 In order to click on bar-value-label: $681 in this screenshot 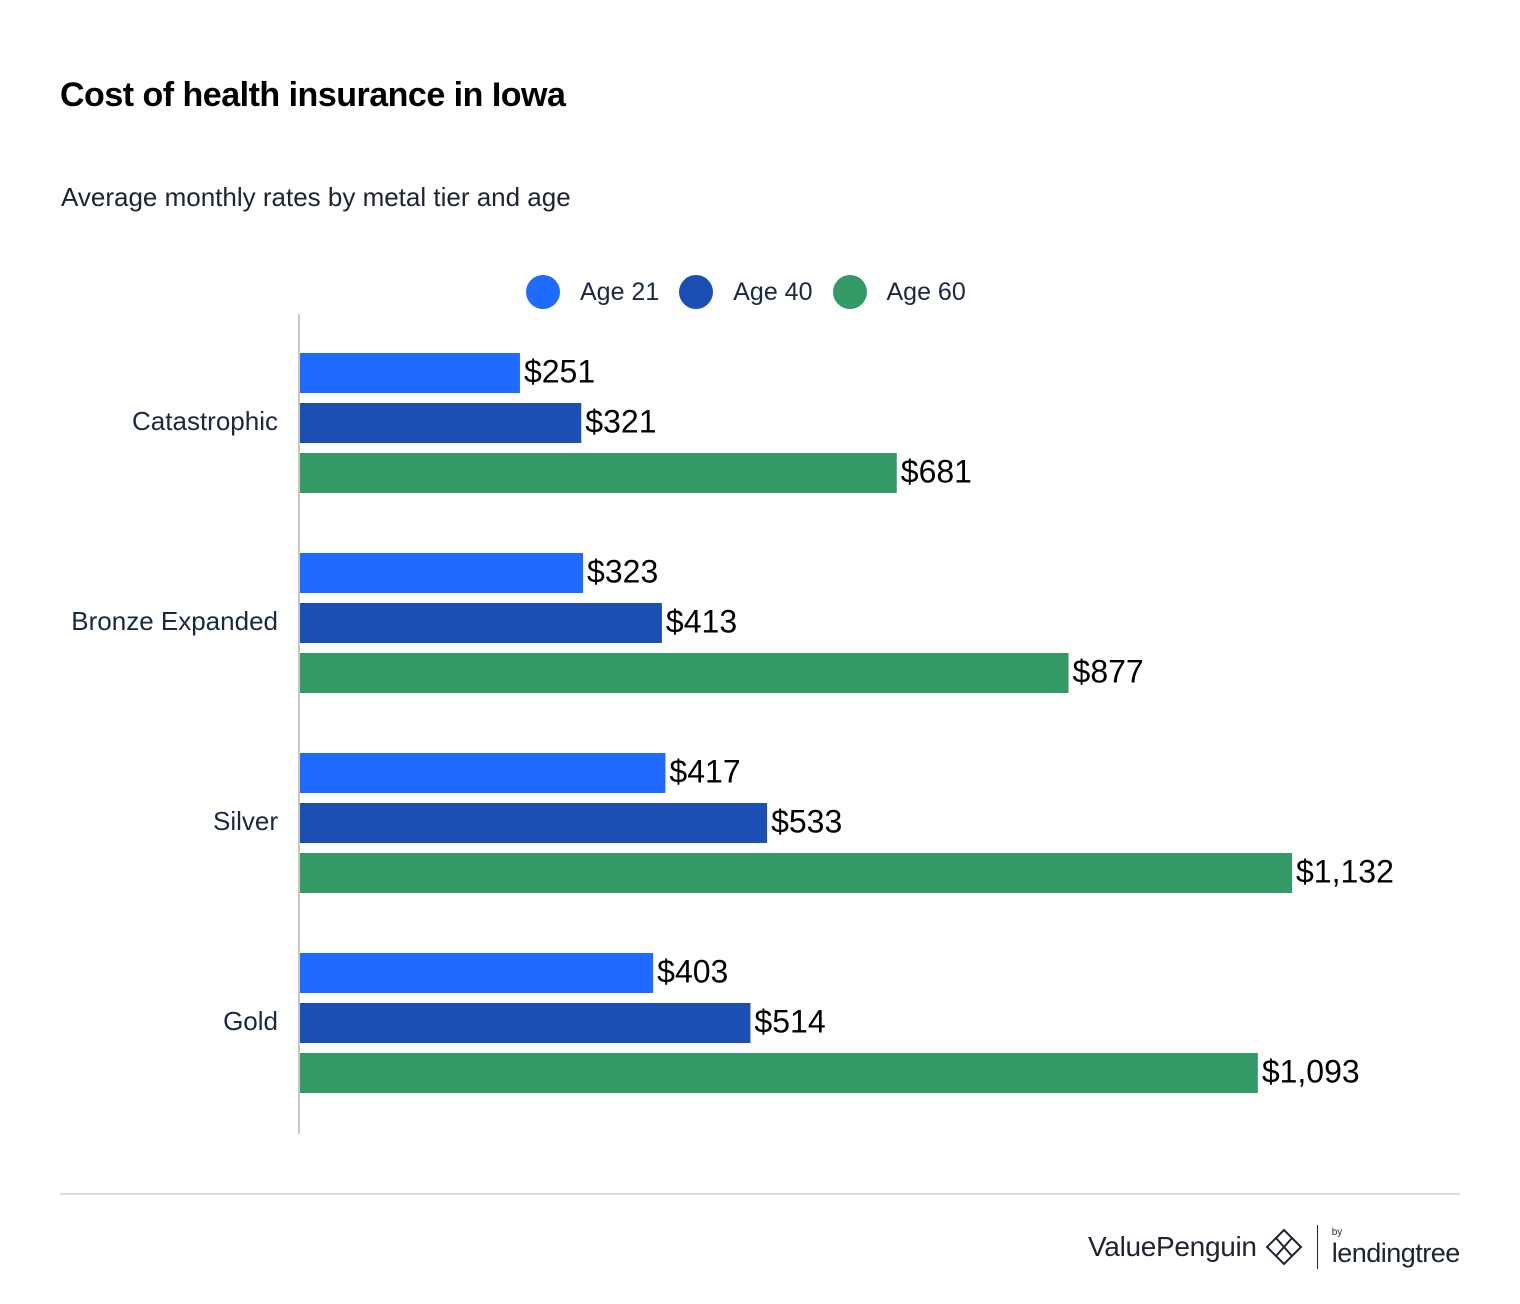, I will do `click(936, 471)`.